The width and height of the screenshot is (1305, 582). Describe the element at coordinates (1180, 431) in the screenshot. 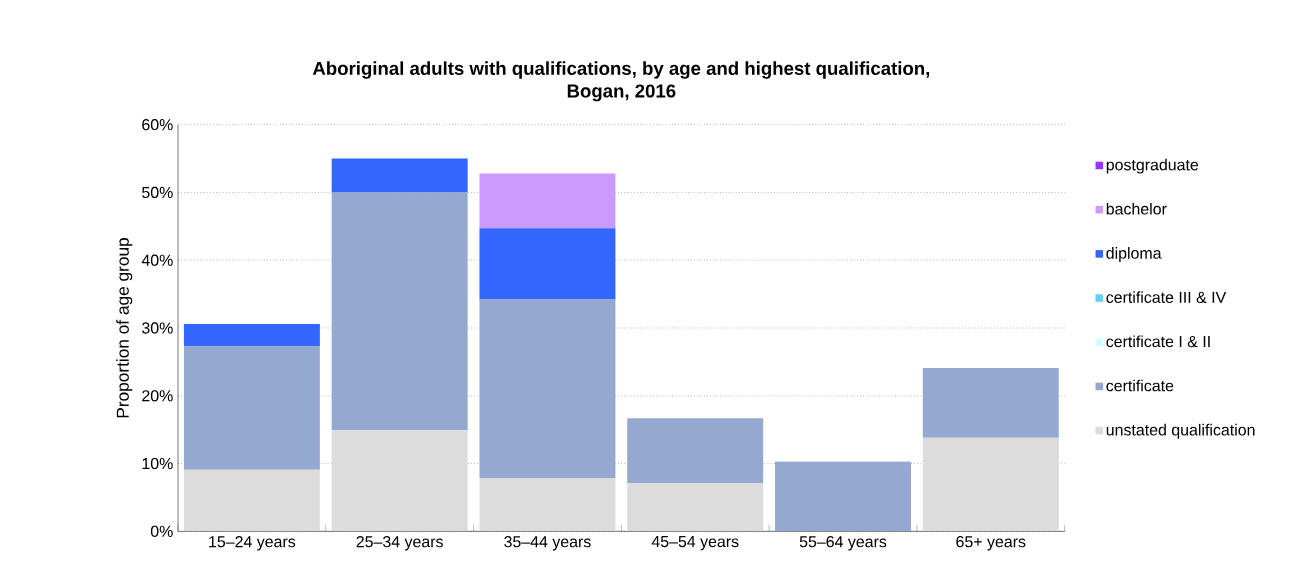

I see `legend-label: unstated qualification` at that location.